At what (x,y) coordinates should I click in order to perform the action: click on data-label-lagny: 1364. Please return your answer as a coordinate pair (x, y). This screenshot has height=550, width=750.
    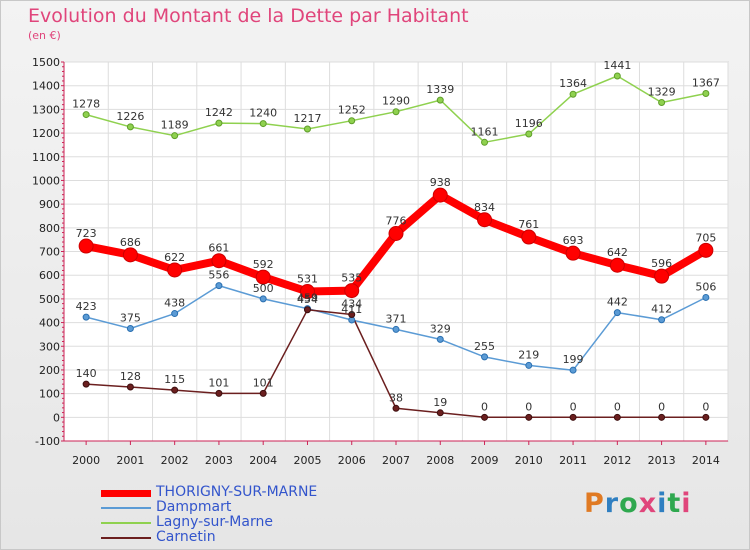
    Looking at the image, I should click on (573, 83).